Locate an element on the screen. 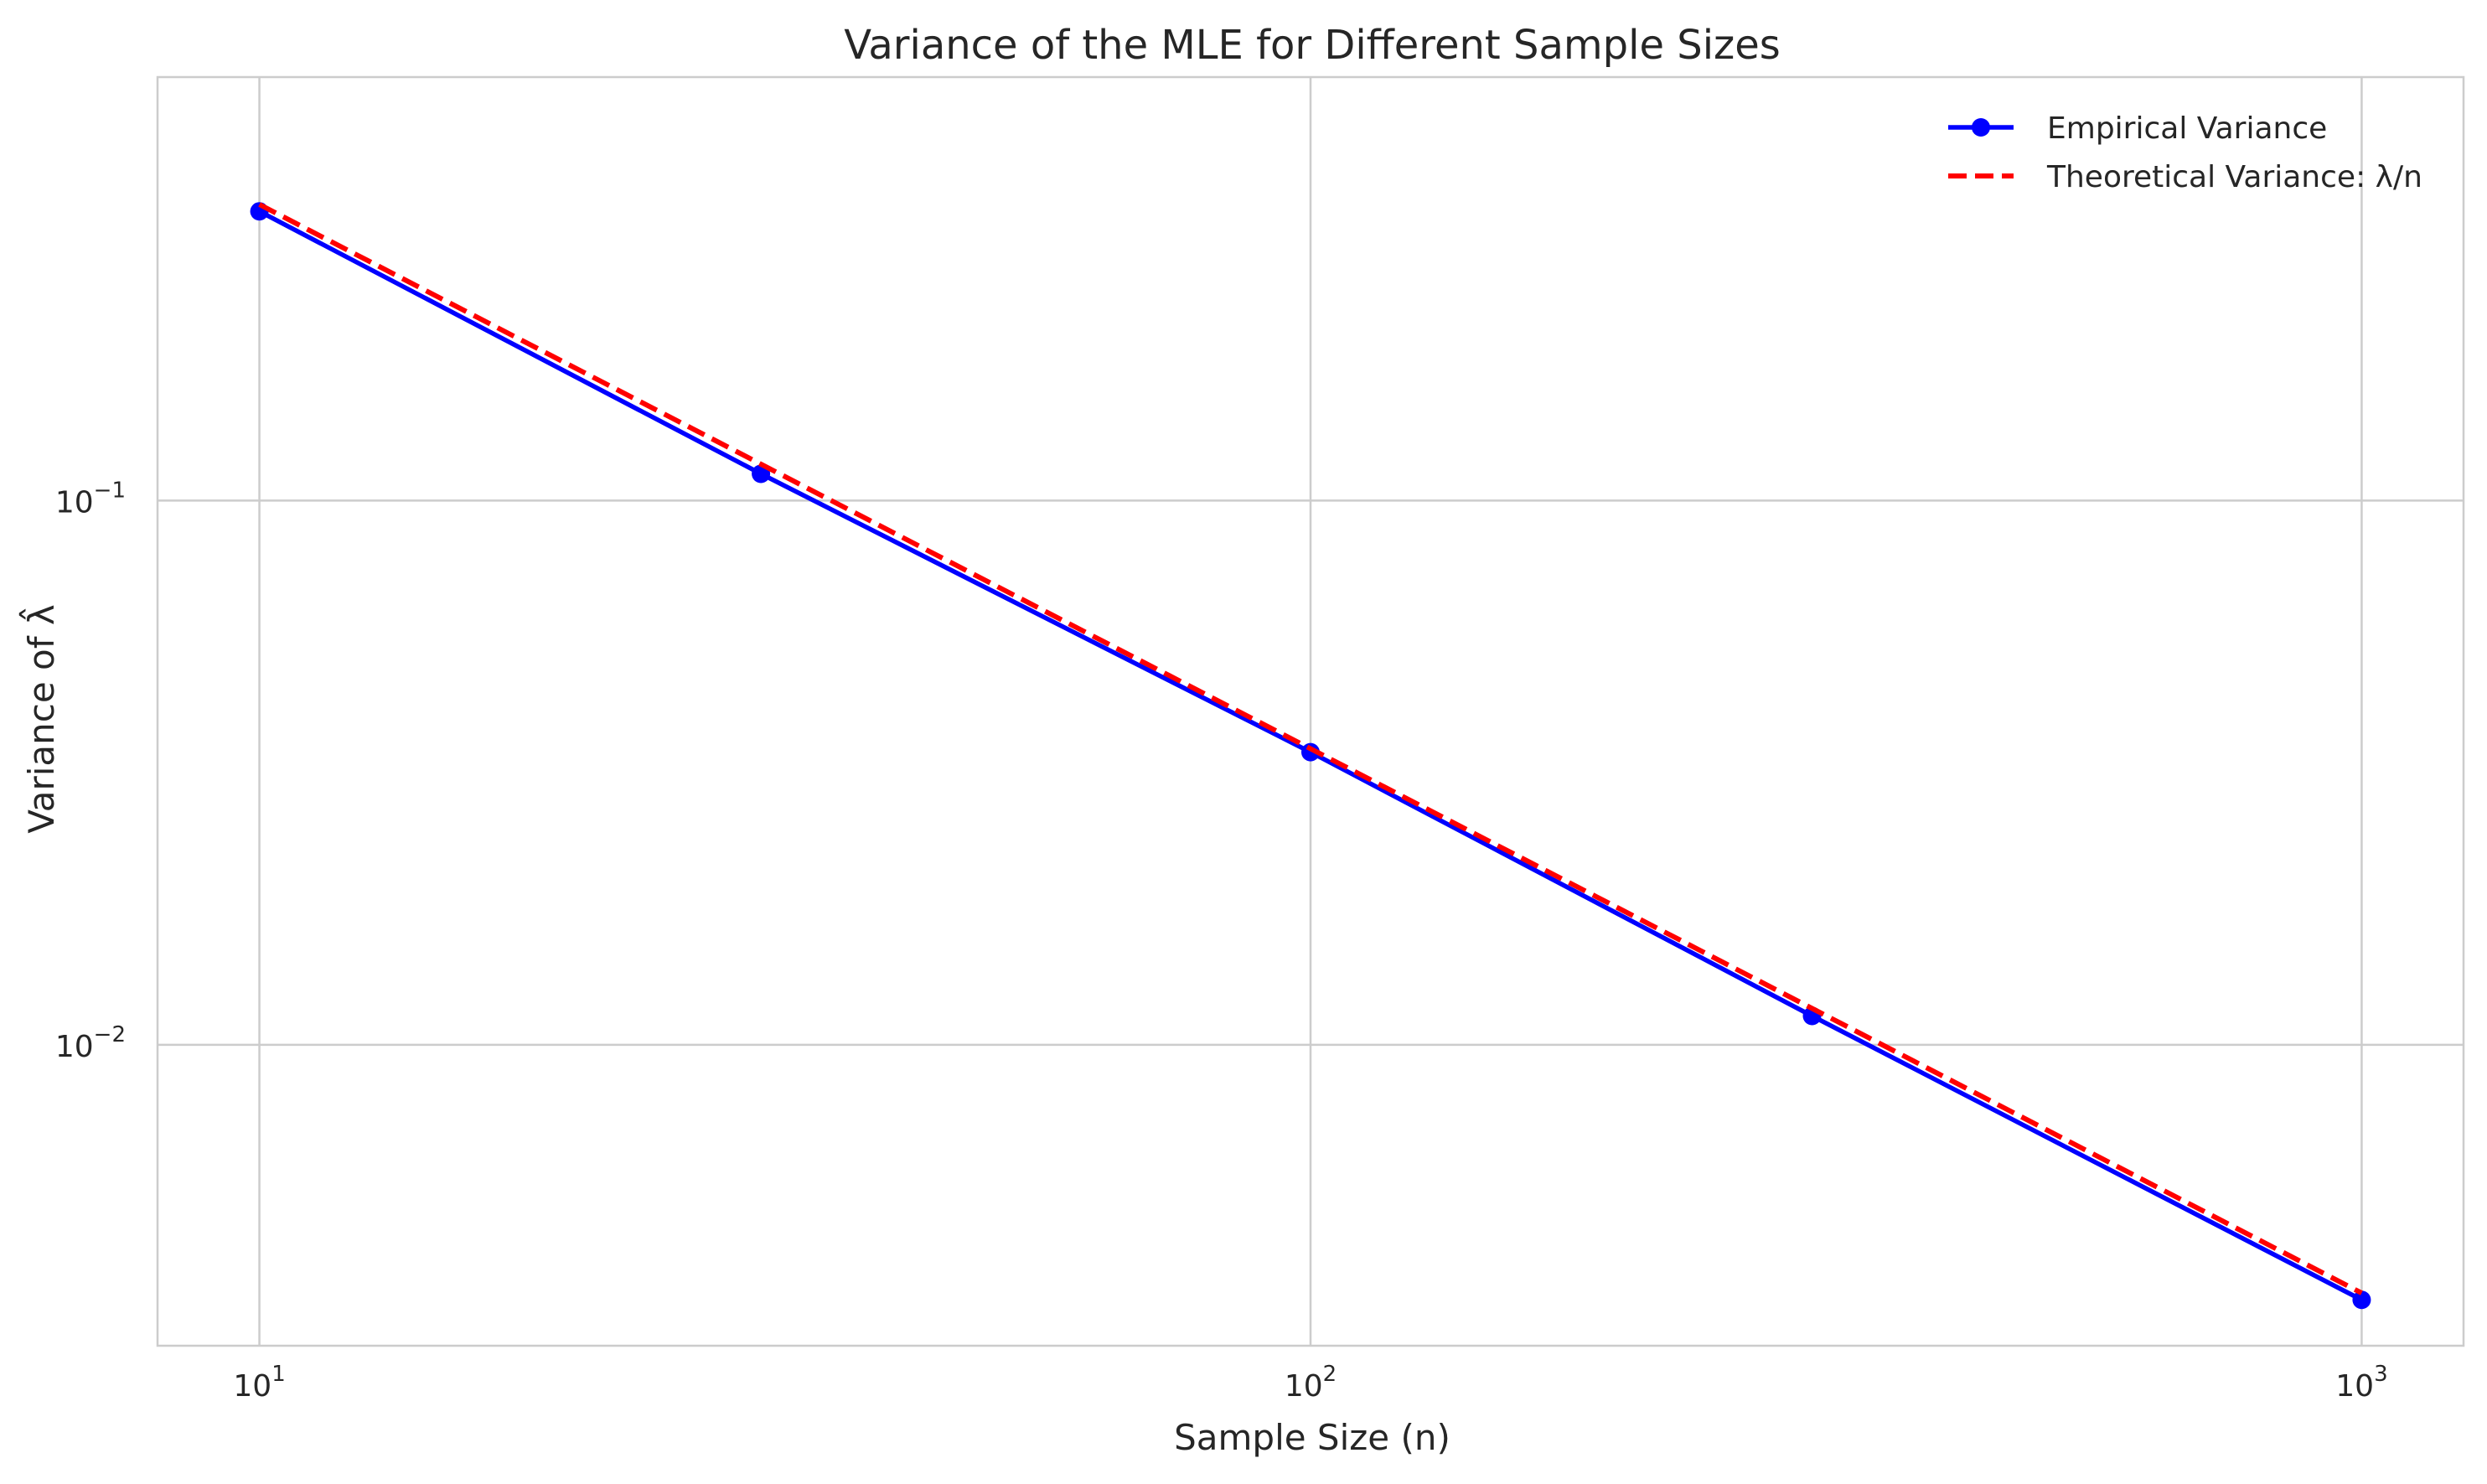 The height and width of the screenshot is (1484, 2487). y-tick-label: 10⁻¹ is located at coordinates (90, 499).